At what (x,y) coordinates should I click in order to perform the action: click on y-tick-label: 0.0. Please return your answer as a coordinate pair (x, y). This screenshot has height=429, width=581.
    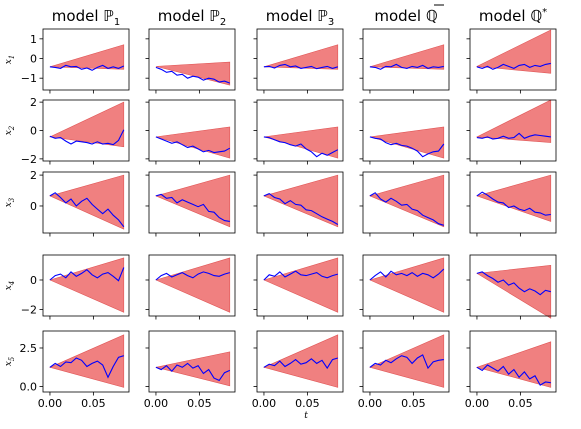
    Looking at the image, I should click on (29, 387).